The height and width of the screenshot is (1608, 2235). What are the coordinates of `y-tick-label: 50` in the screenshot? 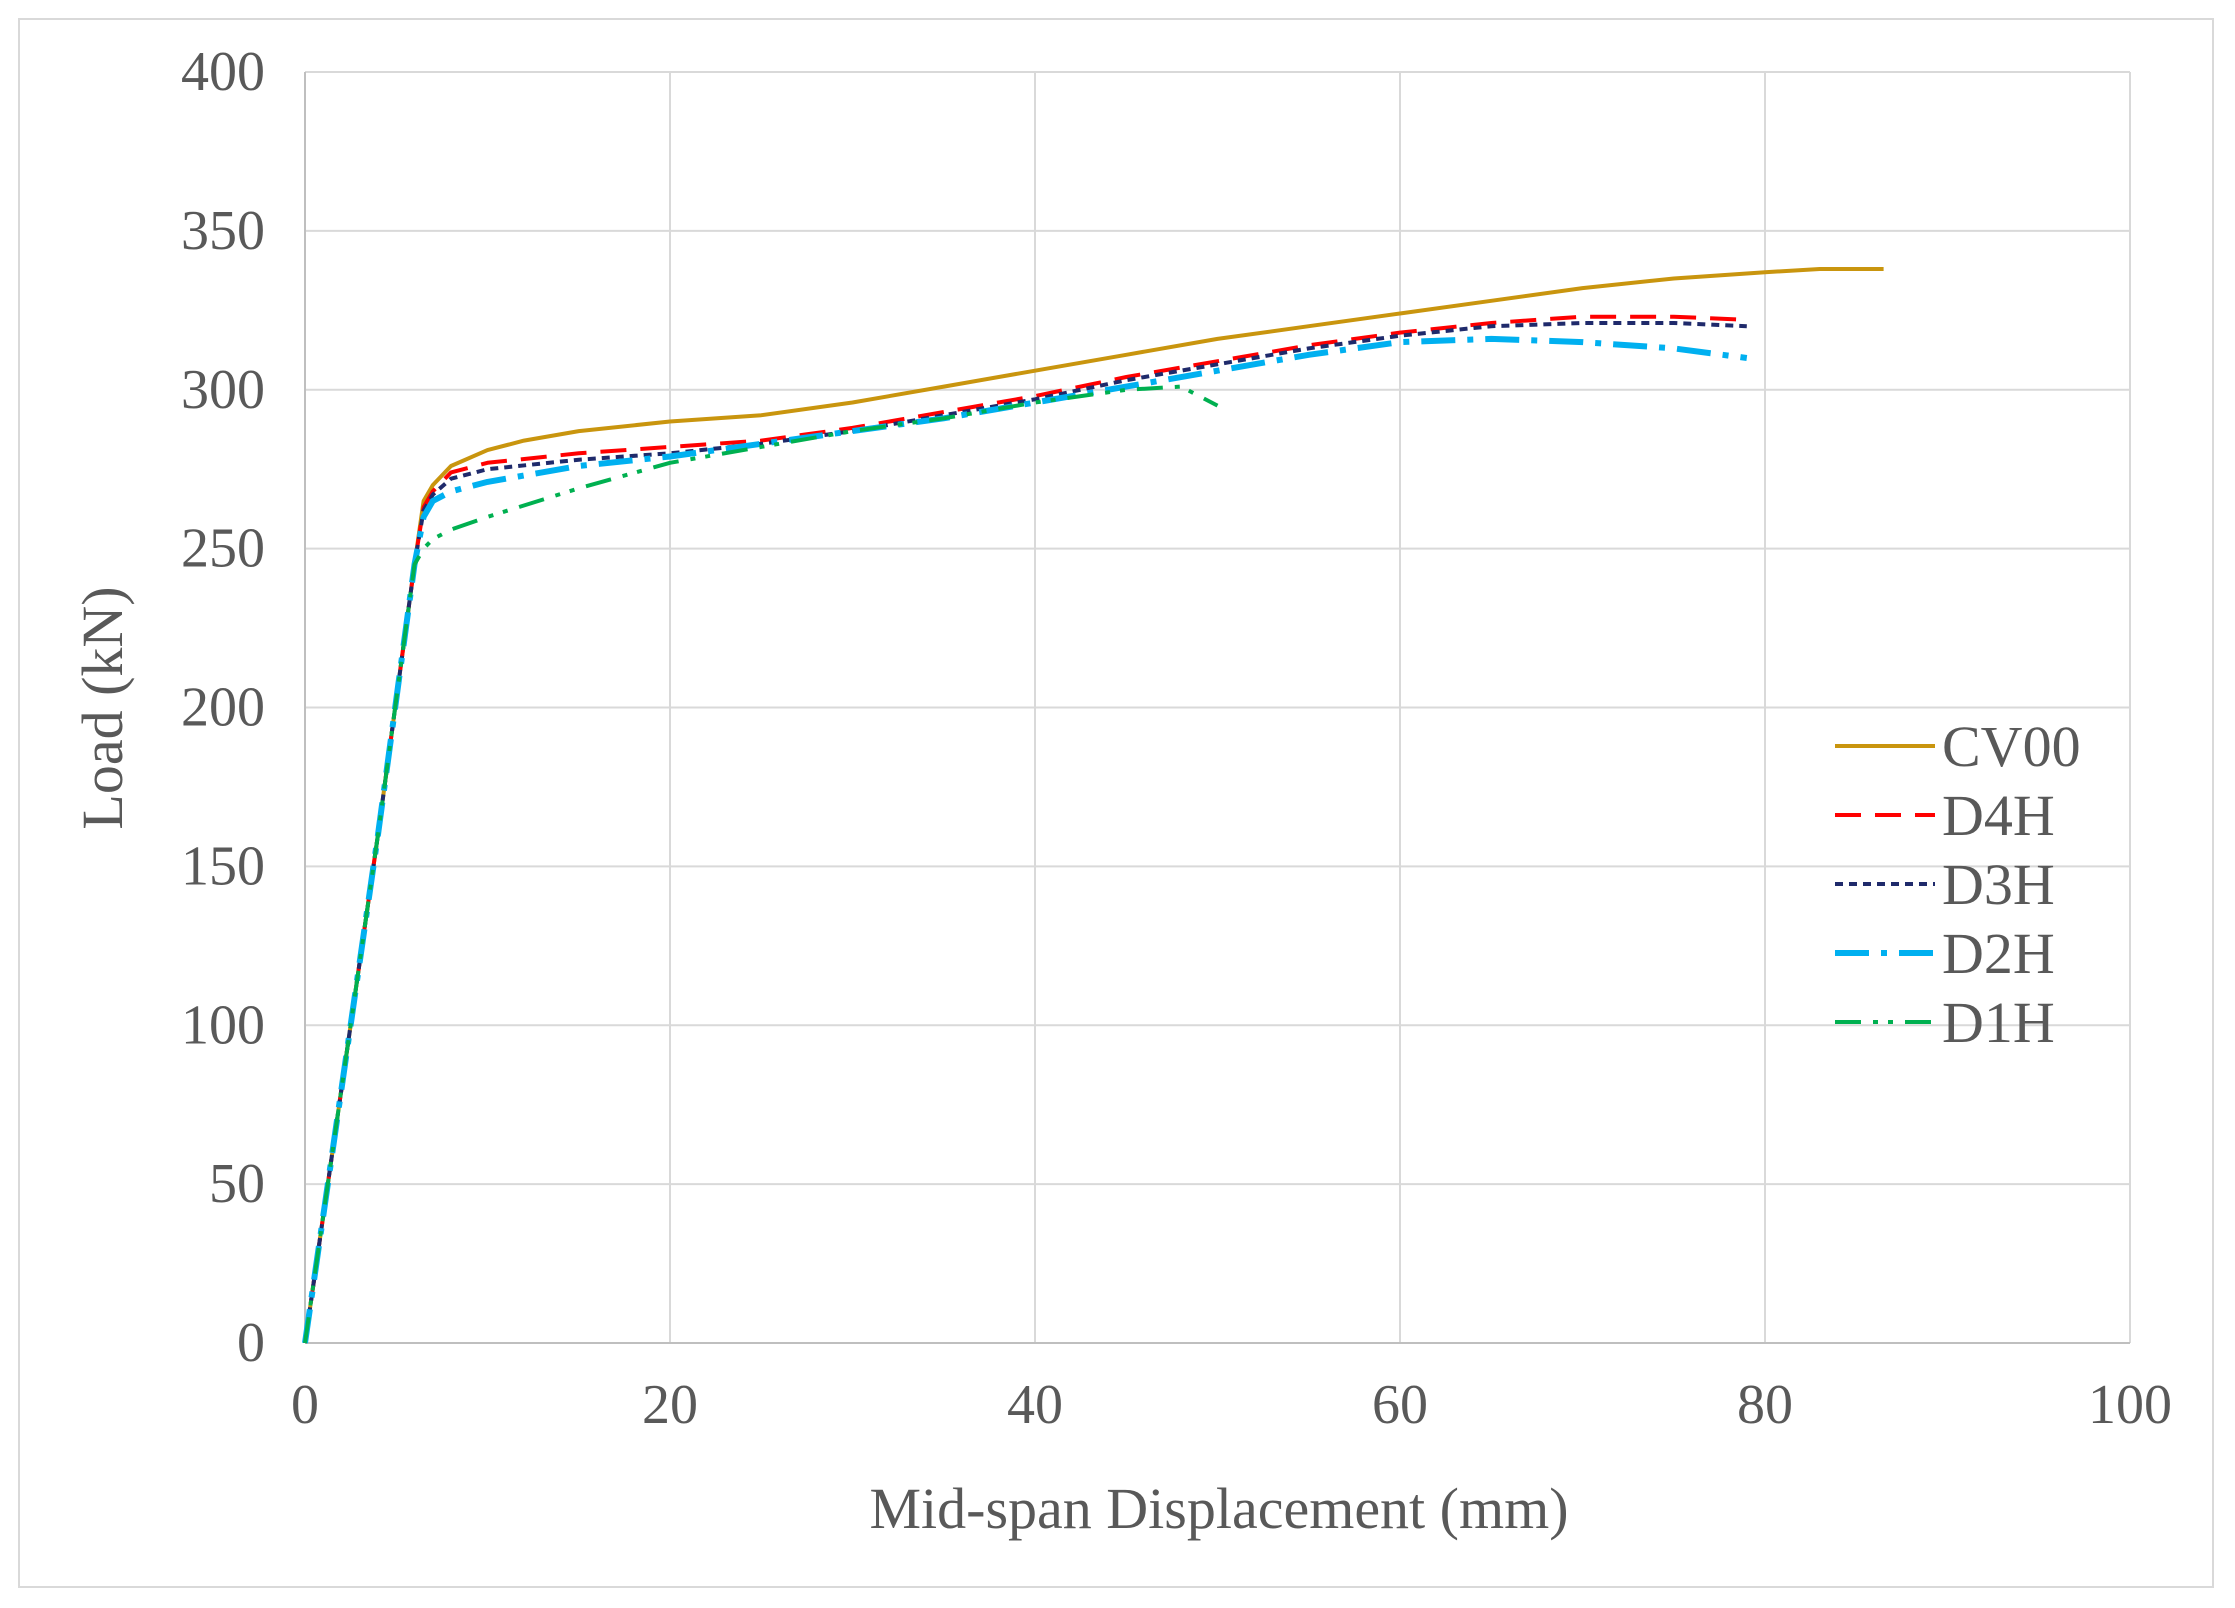 It's located at (237, 1184).